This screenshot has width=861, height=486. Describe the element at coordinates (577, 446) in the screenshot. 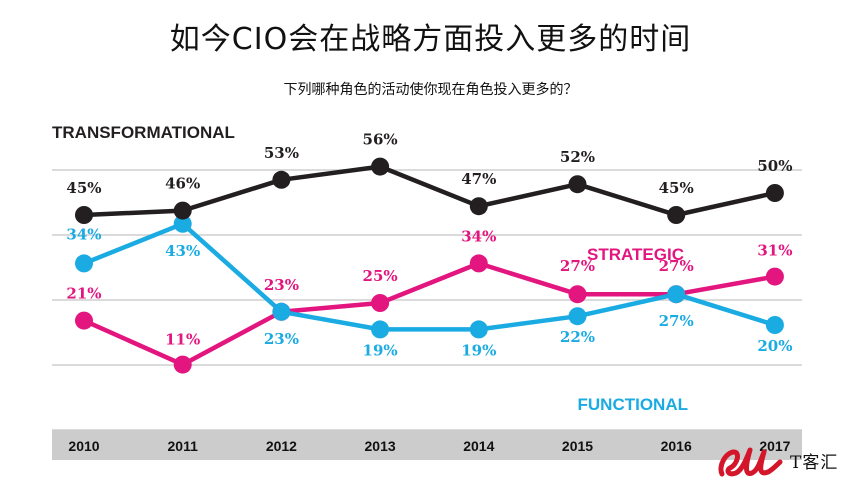

I see `x-tick-label: 2015` at that location.